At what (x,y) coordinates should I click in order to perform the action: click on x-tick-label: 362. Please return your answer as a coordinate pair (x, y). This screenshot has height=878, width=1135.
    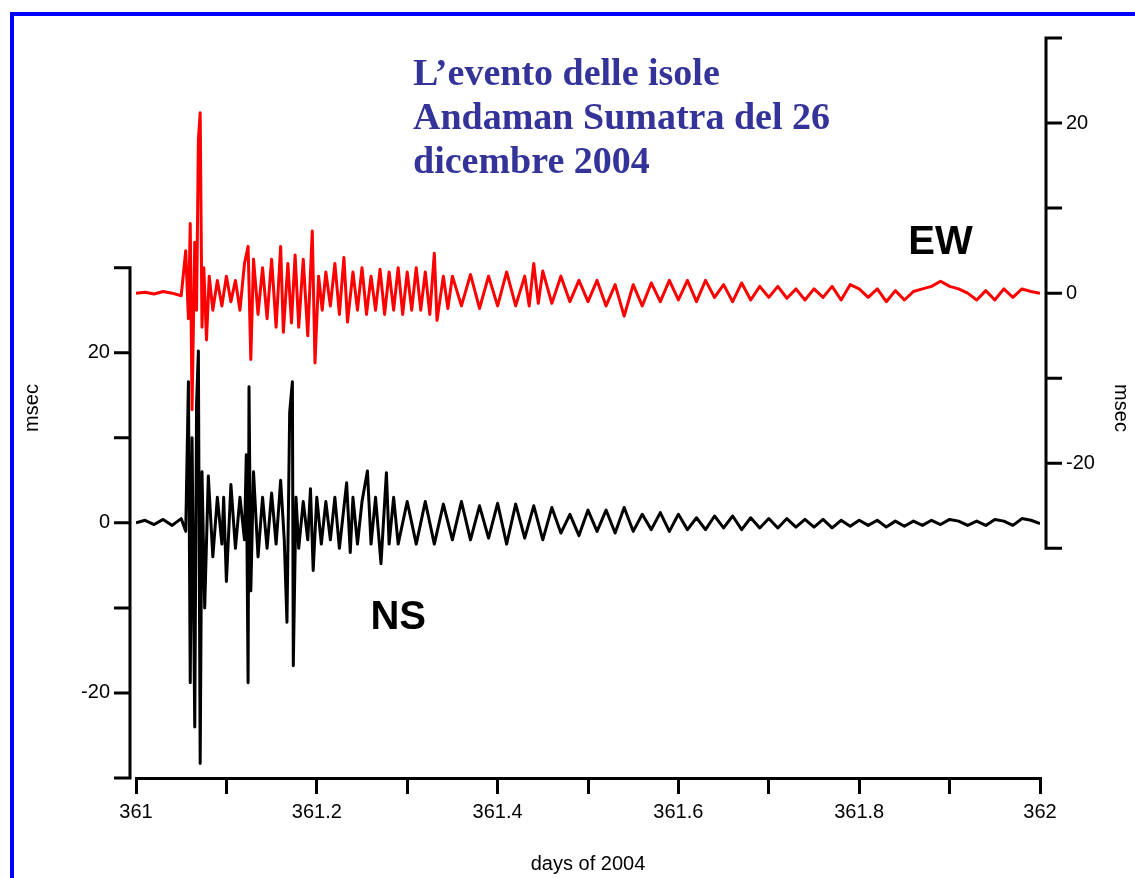
    Looking at the image, I should click on (1040, 810).